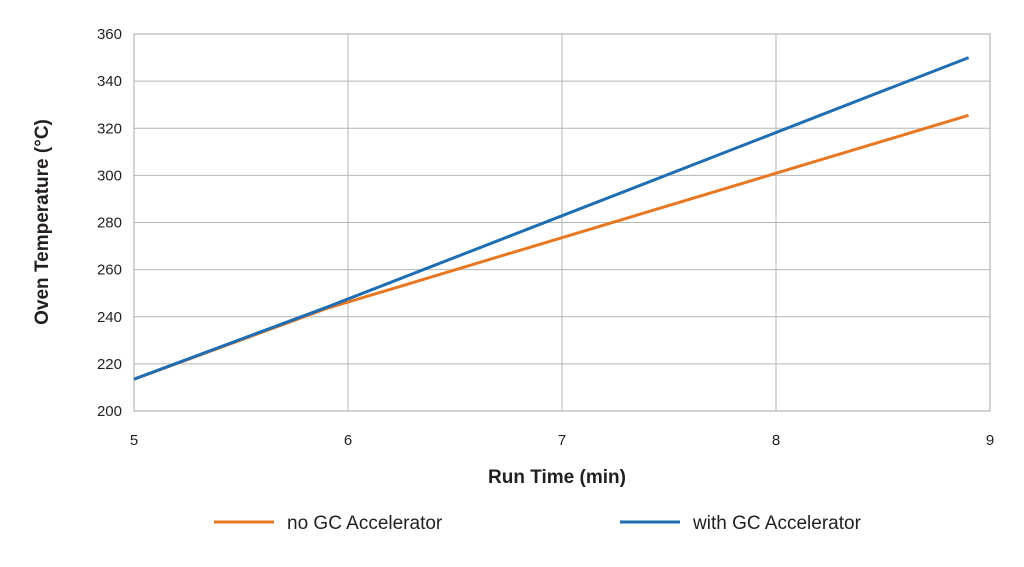 This screenshot has width=1024, height=567. I want to click on x-axis-ticks: 5 6 7 8 9, so click(562, 440).